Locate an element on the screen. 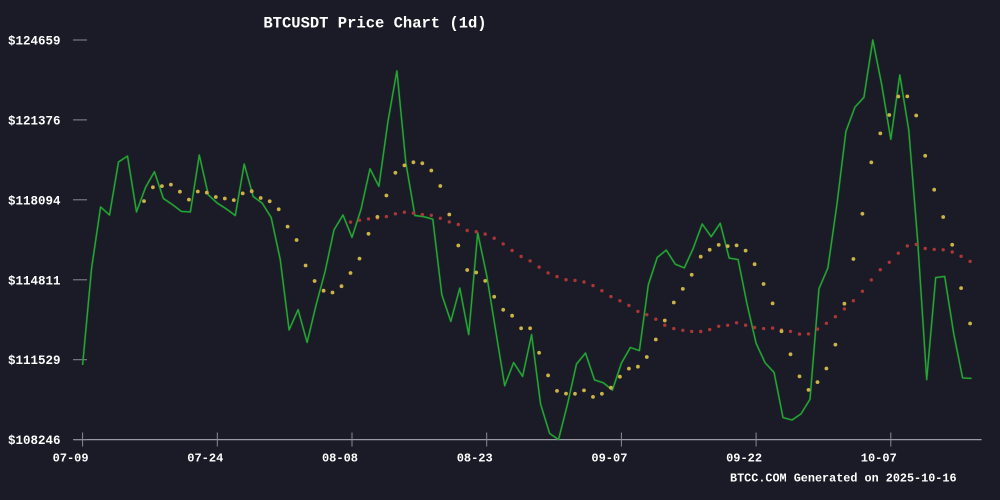 The width and height of the screenshot is (1000, 500). svg-text: $111529 is located at coordinates (34, 361).